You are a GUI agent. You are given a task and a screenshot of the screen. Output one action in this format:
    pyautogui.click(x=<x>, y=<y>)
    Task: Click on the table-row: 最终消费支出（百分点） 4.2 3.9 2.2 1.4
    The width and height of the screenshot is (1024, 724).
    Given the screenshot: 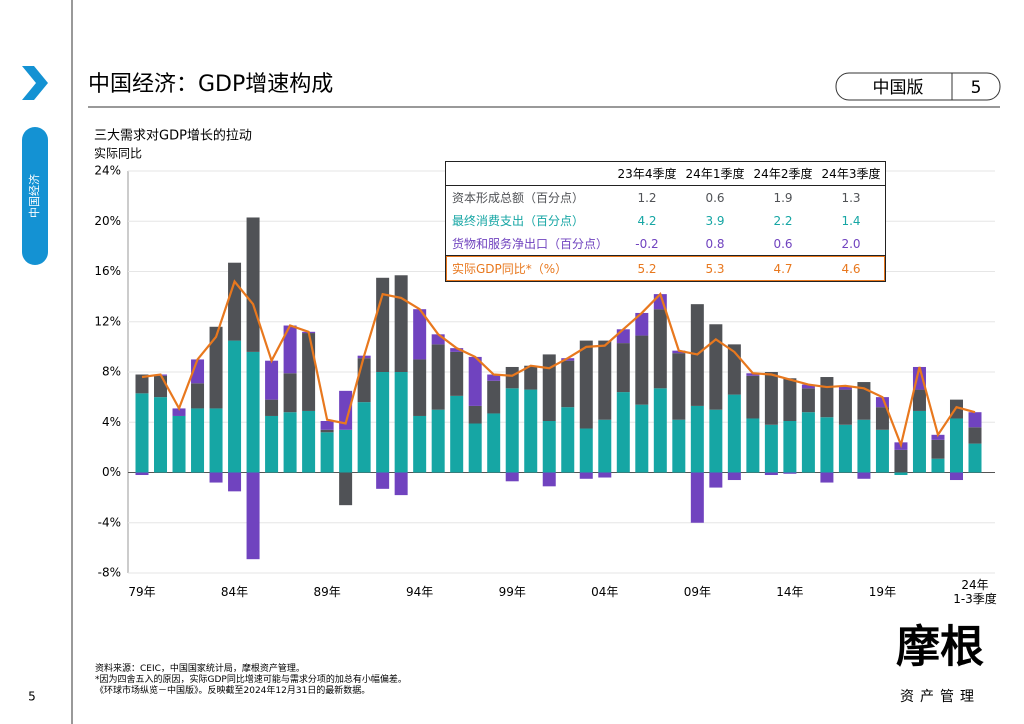 What is the action you would take?
    pyautogui.click(x=665, y=220)
    